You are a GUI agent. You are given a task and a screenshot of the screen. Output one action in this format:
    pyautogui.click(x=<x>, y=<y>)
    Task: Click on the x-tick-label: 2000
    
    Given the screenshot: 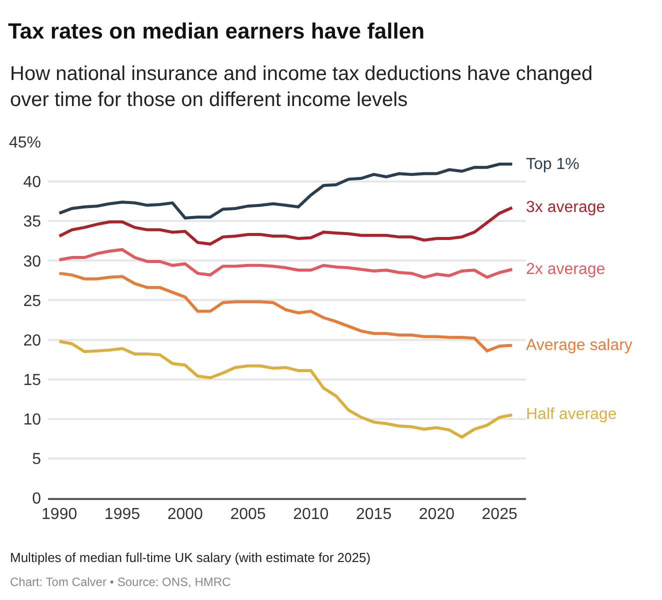 What is the action you would take?
    pyautogui.click(x=185, y=514)
    